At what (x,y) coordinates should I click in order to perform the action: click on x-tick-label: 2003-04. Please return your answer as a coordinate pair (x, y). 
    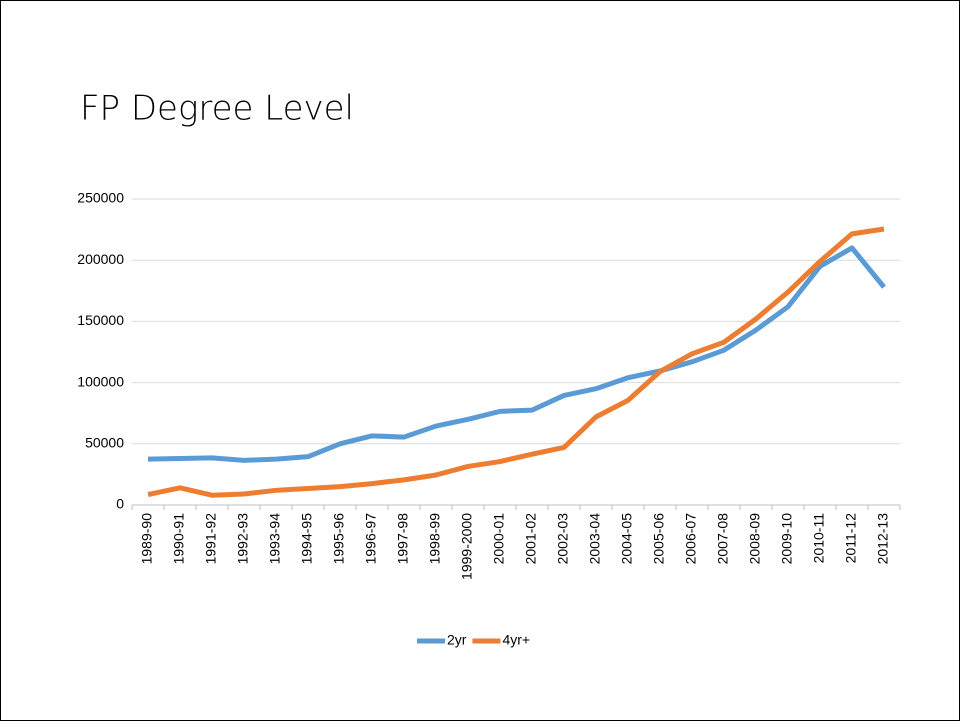
    Looking at the image, I should click on (595, 539).